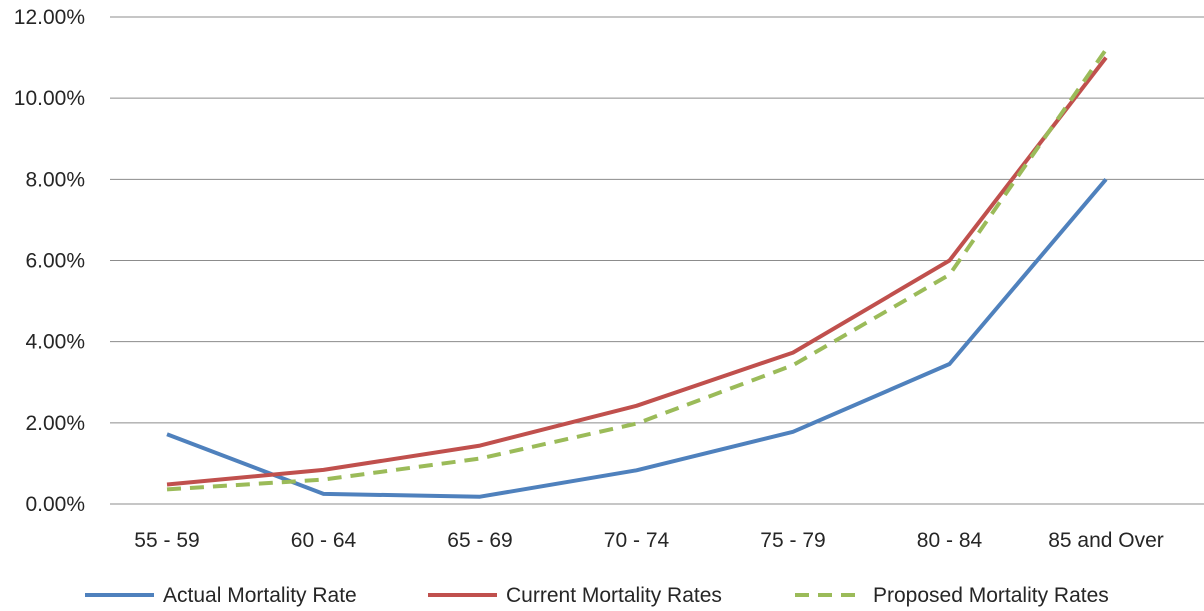  What do you see at coordinates (55, 342) in the screenshot?
I see `y-tick-label: 4.00%` at bounding box center [55, 342].